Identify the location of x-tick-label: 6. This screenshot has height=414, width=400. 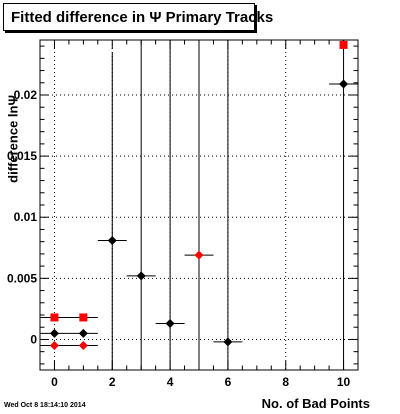
(228, 382).